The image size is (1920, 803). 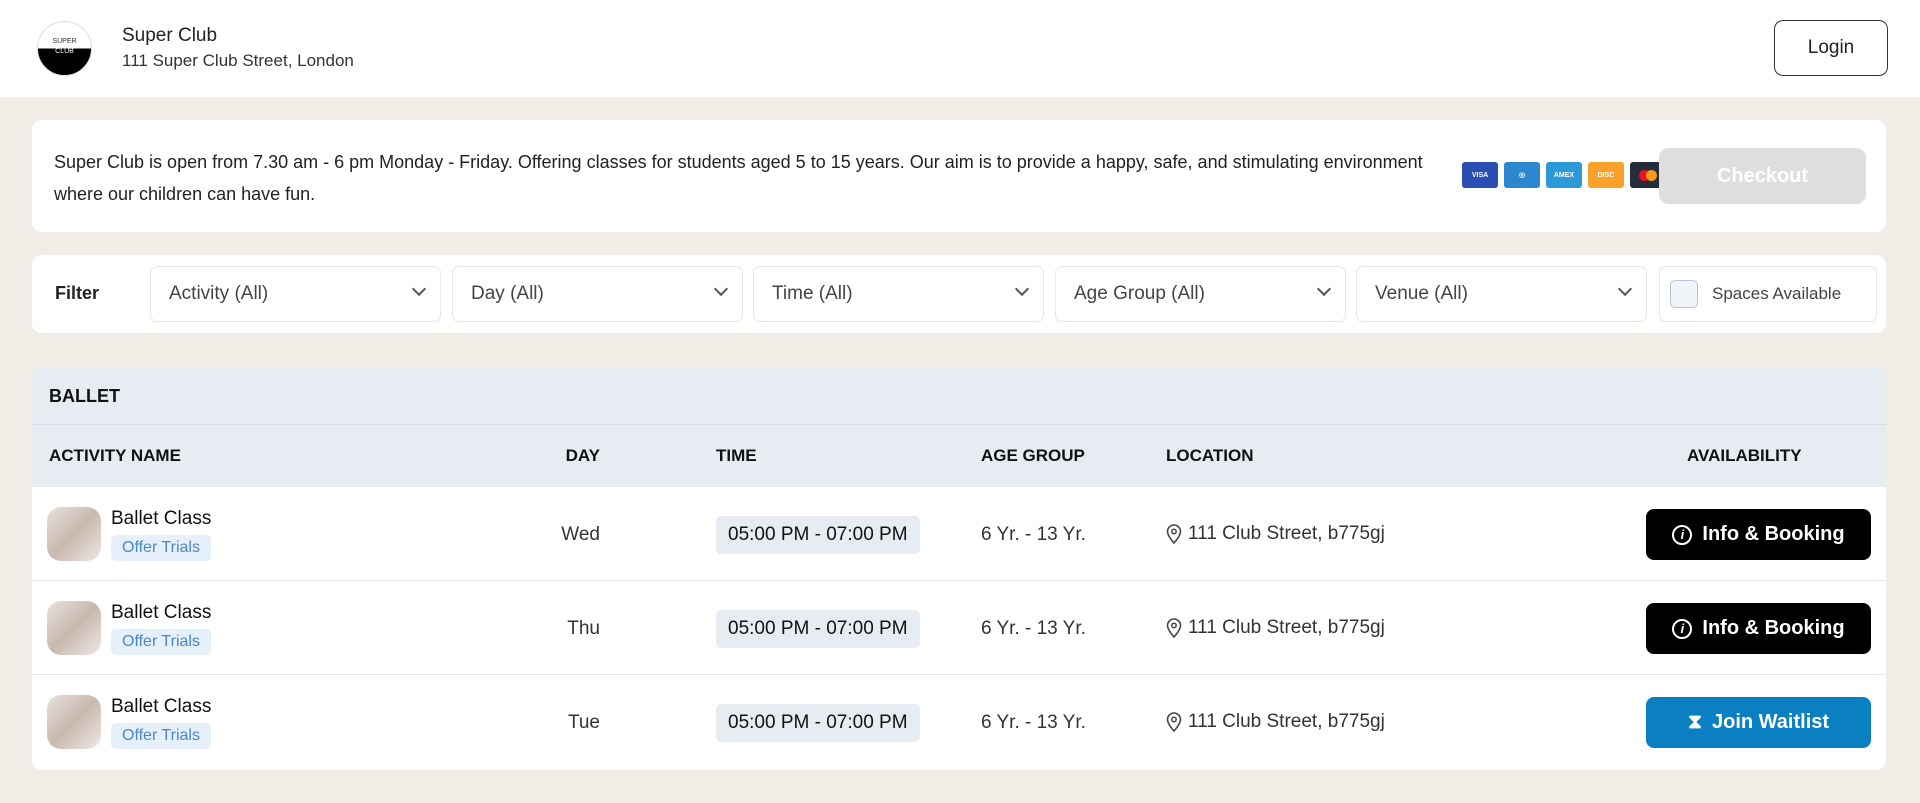 What do you see at coordinates (64, 48) in the screenshot?
I see `club-logo: SUPER CLUB` at bounding box center [64, 48].